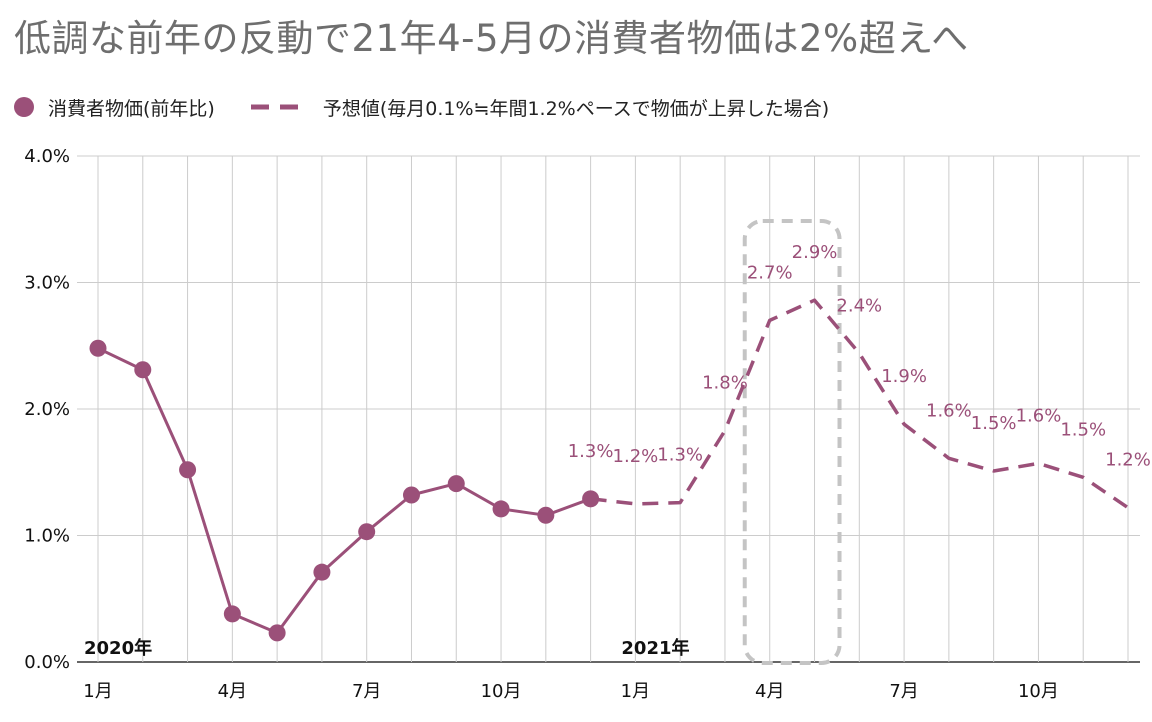  What do you see at coordinates (655, 648) in the screenshot?
I see `year-label: 2021年` at bounding box center [655, 648].